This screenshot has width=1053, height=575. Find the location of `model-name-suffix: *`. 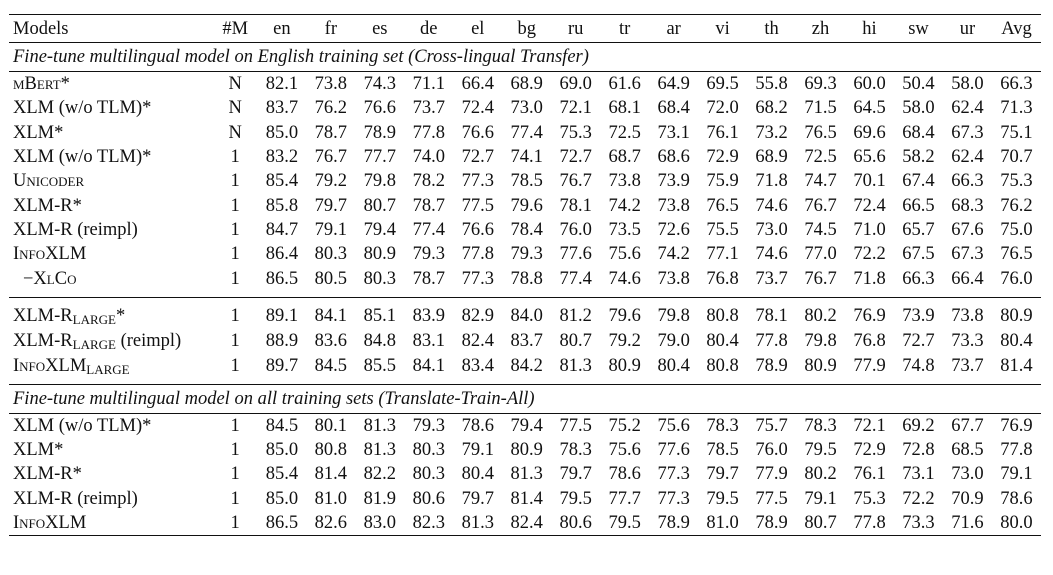

model-name-suffix: * is located at coordinates (120, 315).